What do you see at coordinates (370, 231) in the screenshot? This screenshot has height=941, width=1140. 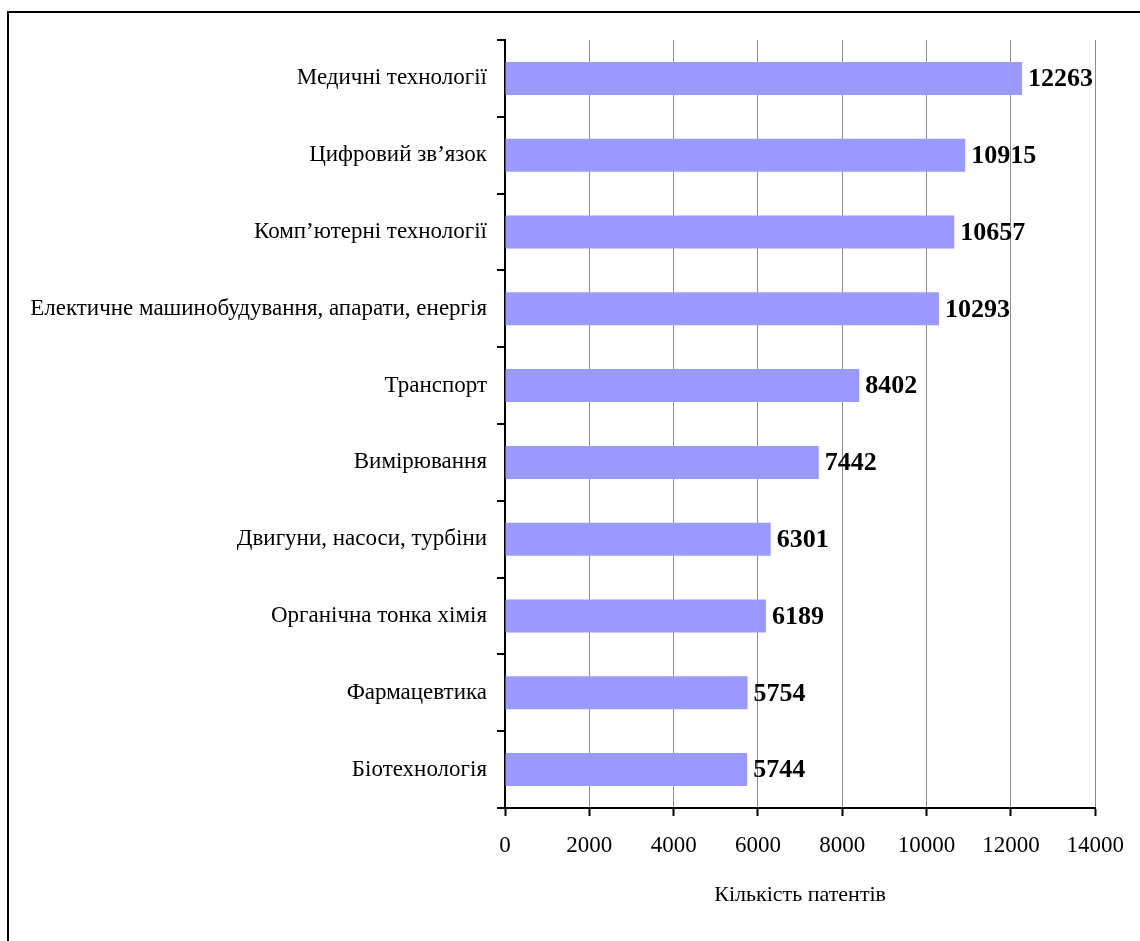 I see `y-tick-label: Комп’ютерні технології` at bounding box center [370, 231].